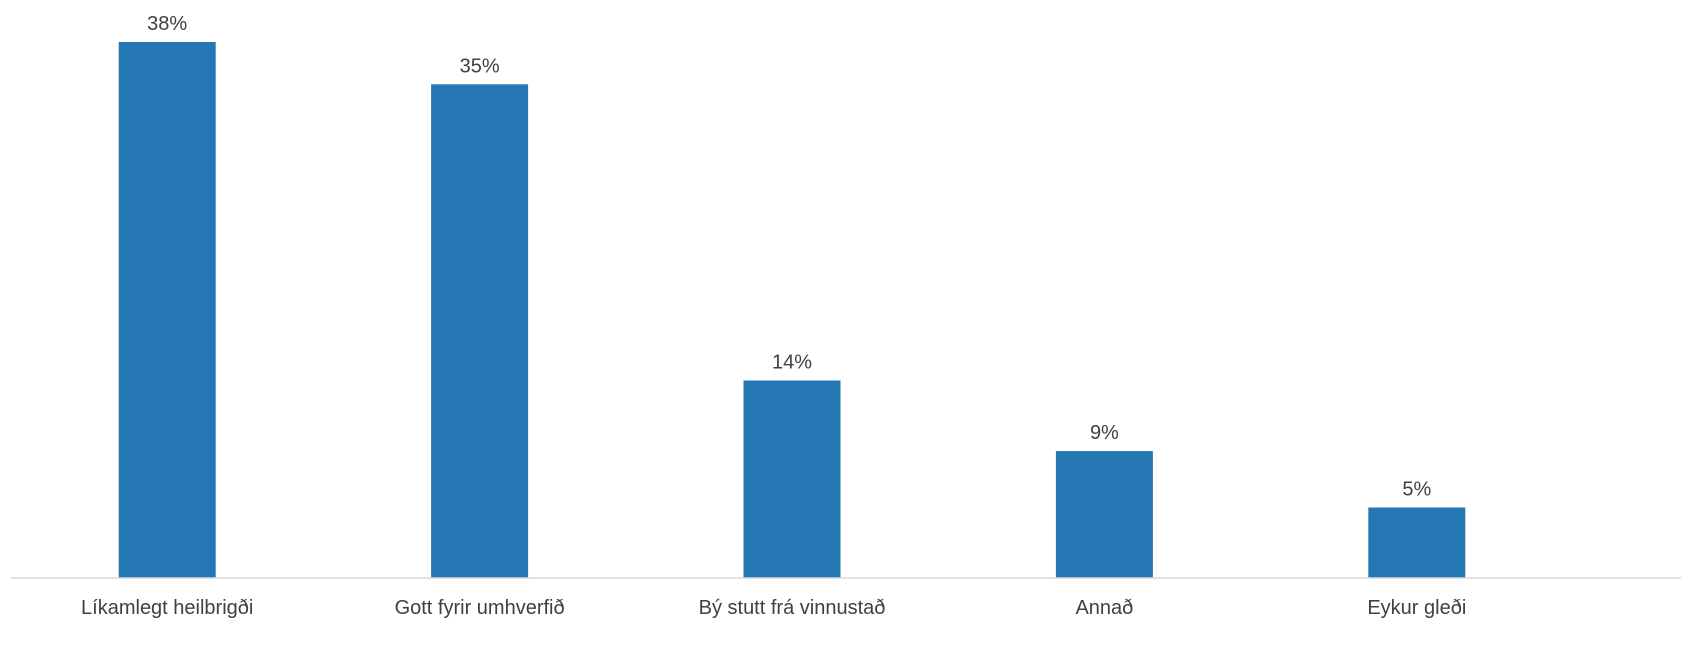 This screenshot has height=661, width=1683. Describe the element at coordinates (1104, 433) in the screenshot. I see `bar-value-label: 9%` at that location.